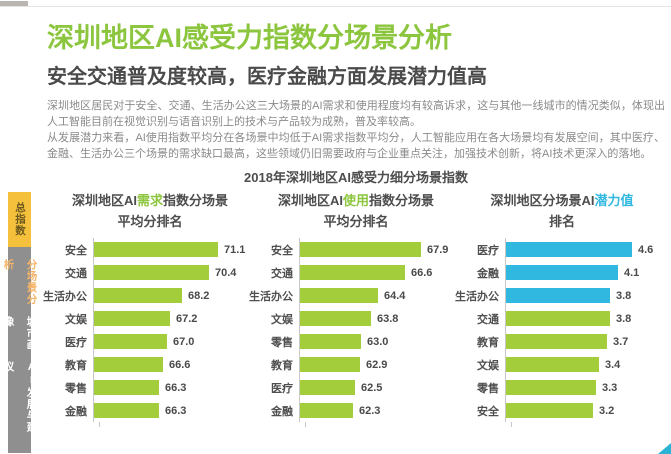 This screenshot has height=454, width=671. What do you see at coordinates (19, 219) in the screenshot?
I see `sidebar-tab-total-index: 总指数` at bounding box center [19, 219].